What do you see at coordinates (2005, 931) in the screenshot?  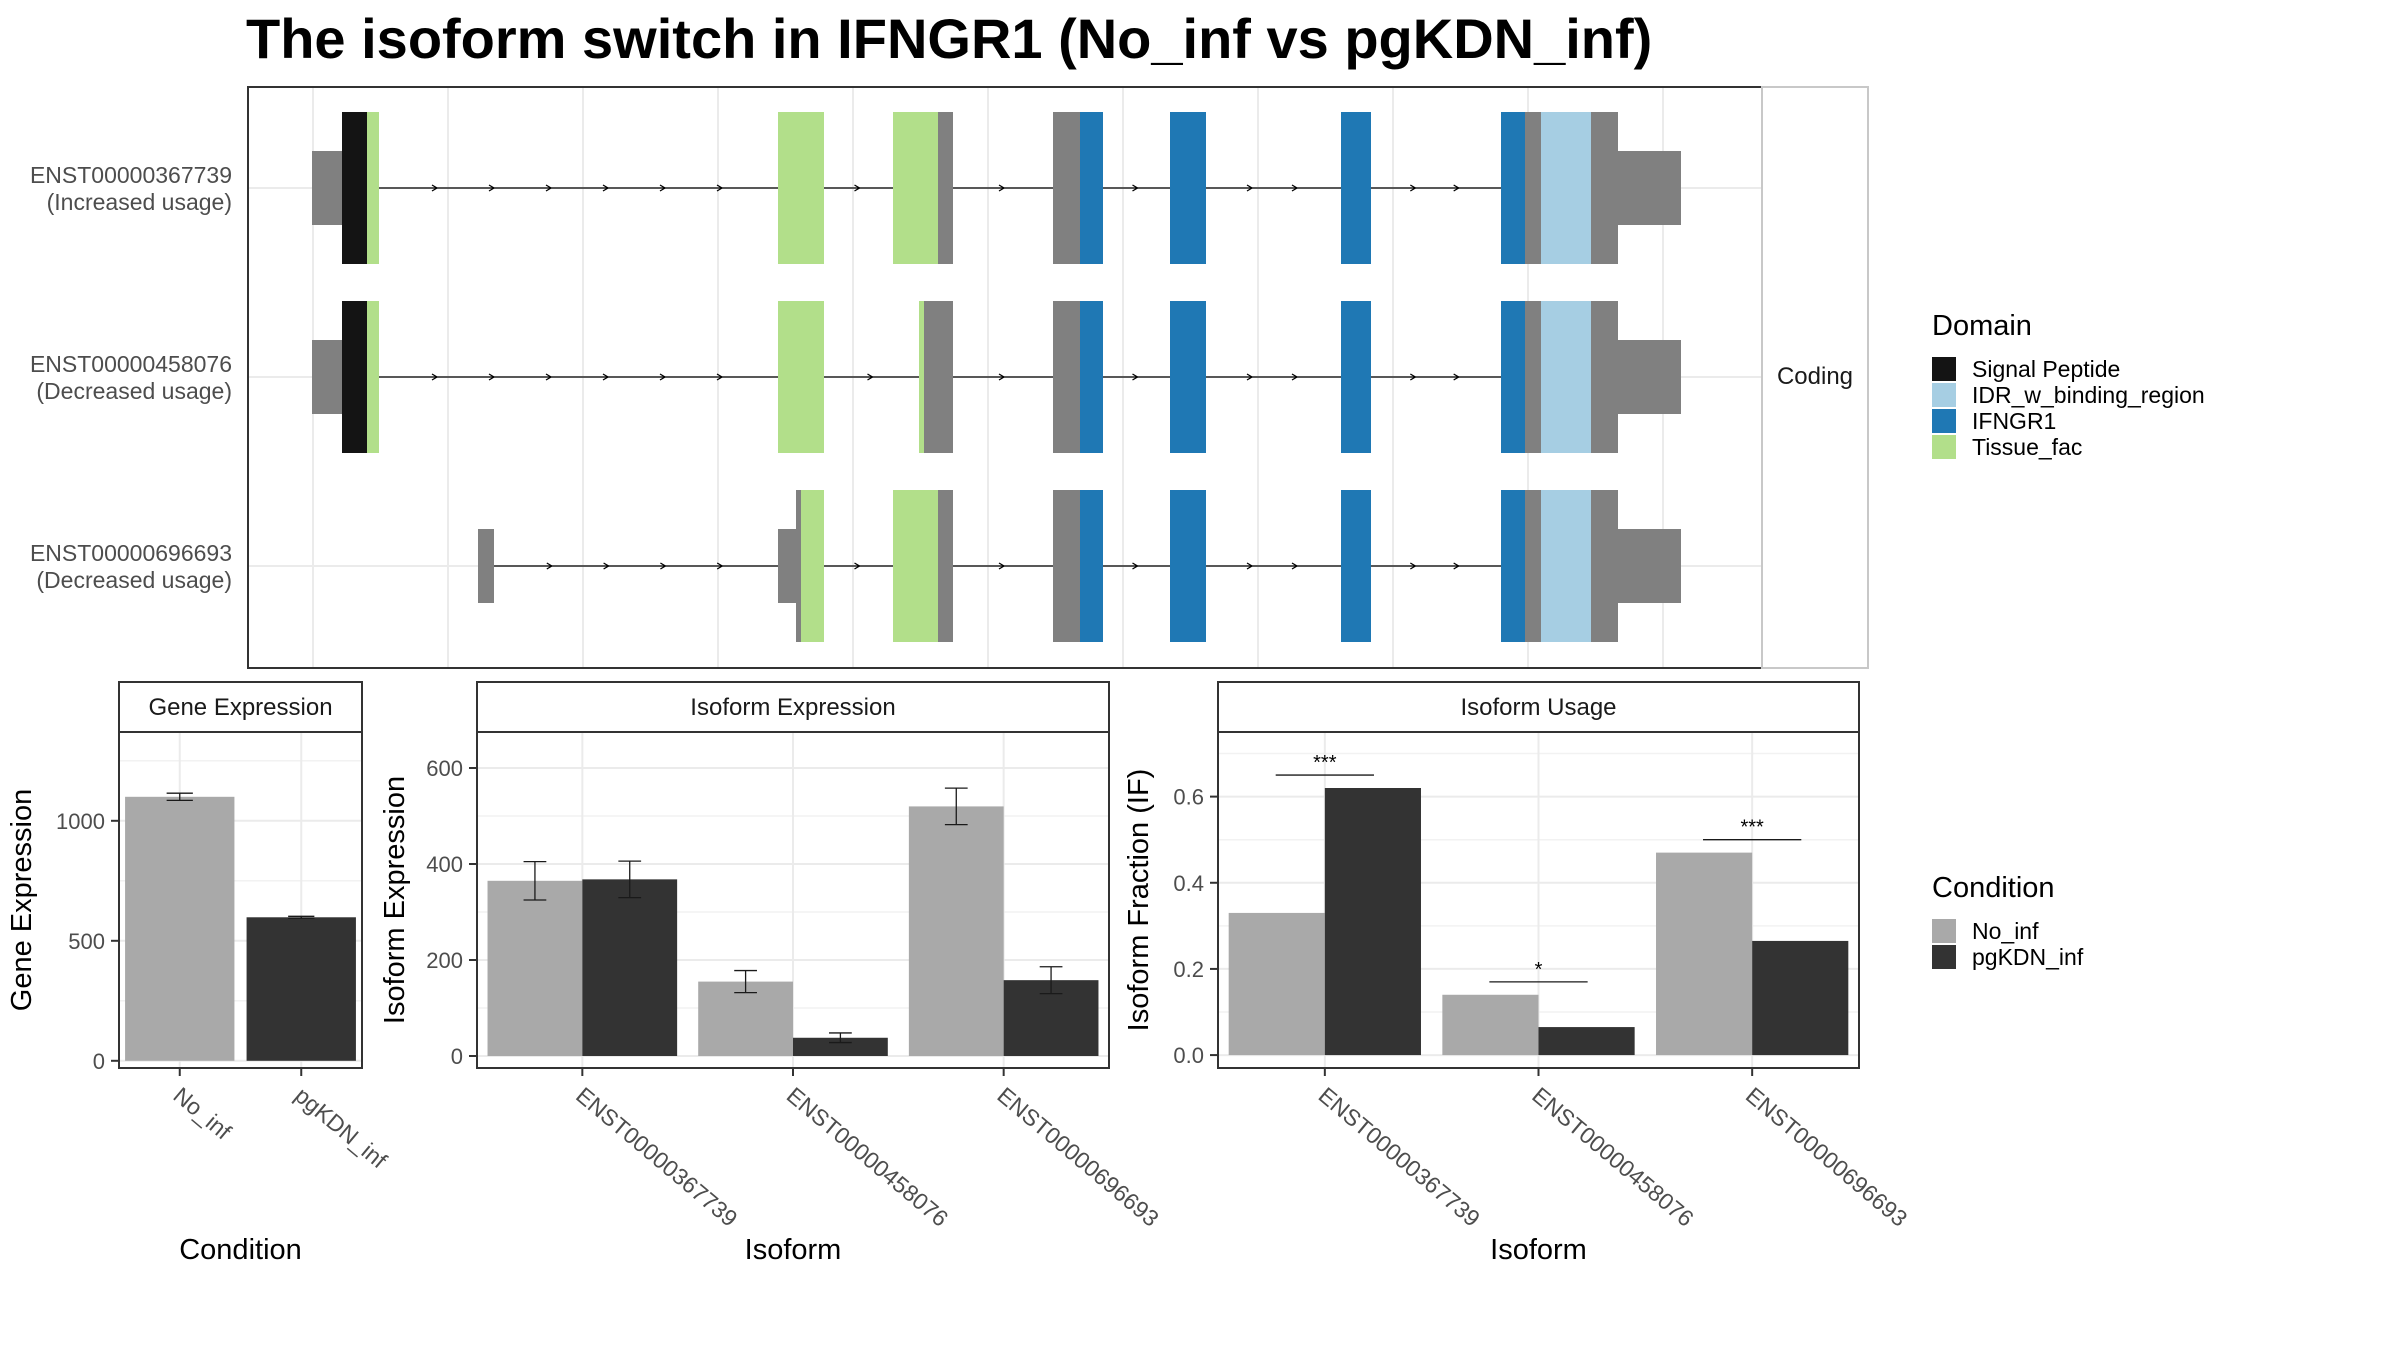 I see `condition-legend-label: No_inf` at bounding box center [2005, 931].